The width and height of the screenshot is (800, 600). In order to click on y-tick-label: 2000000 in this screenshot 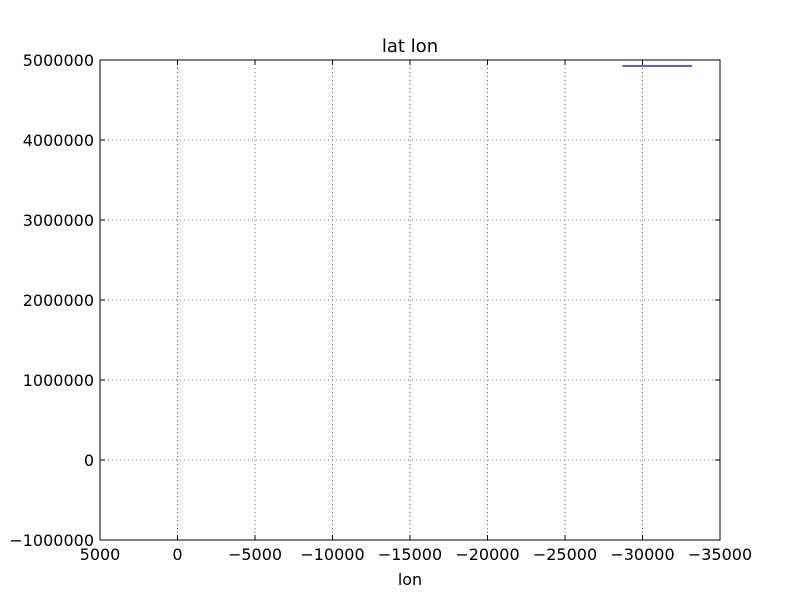, I will do `click(58, 300)`.